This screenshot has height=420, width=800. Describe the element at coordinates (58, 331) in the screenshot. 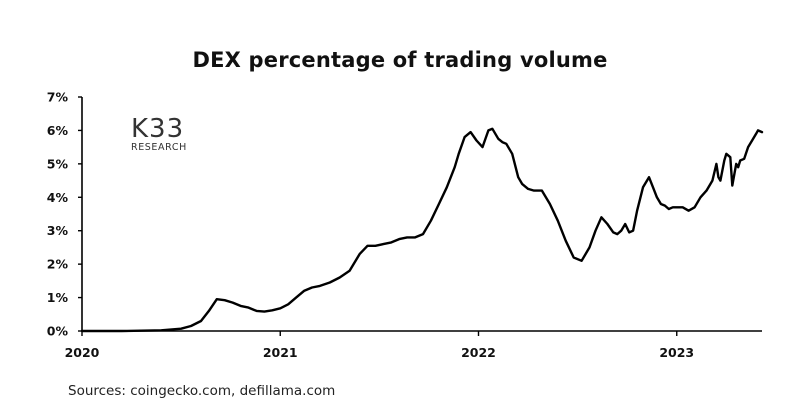

I see `y-tick-label: 0%` at that location.